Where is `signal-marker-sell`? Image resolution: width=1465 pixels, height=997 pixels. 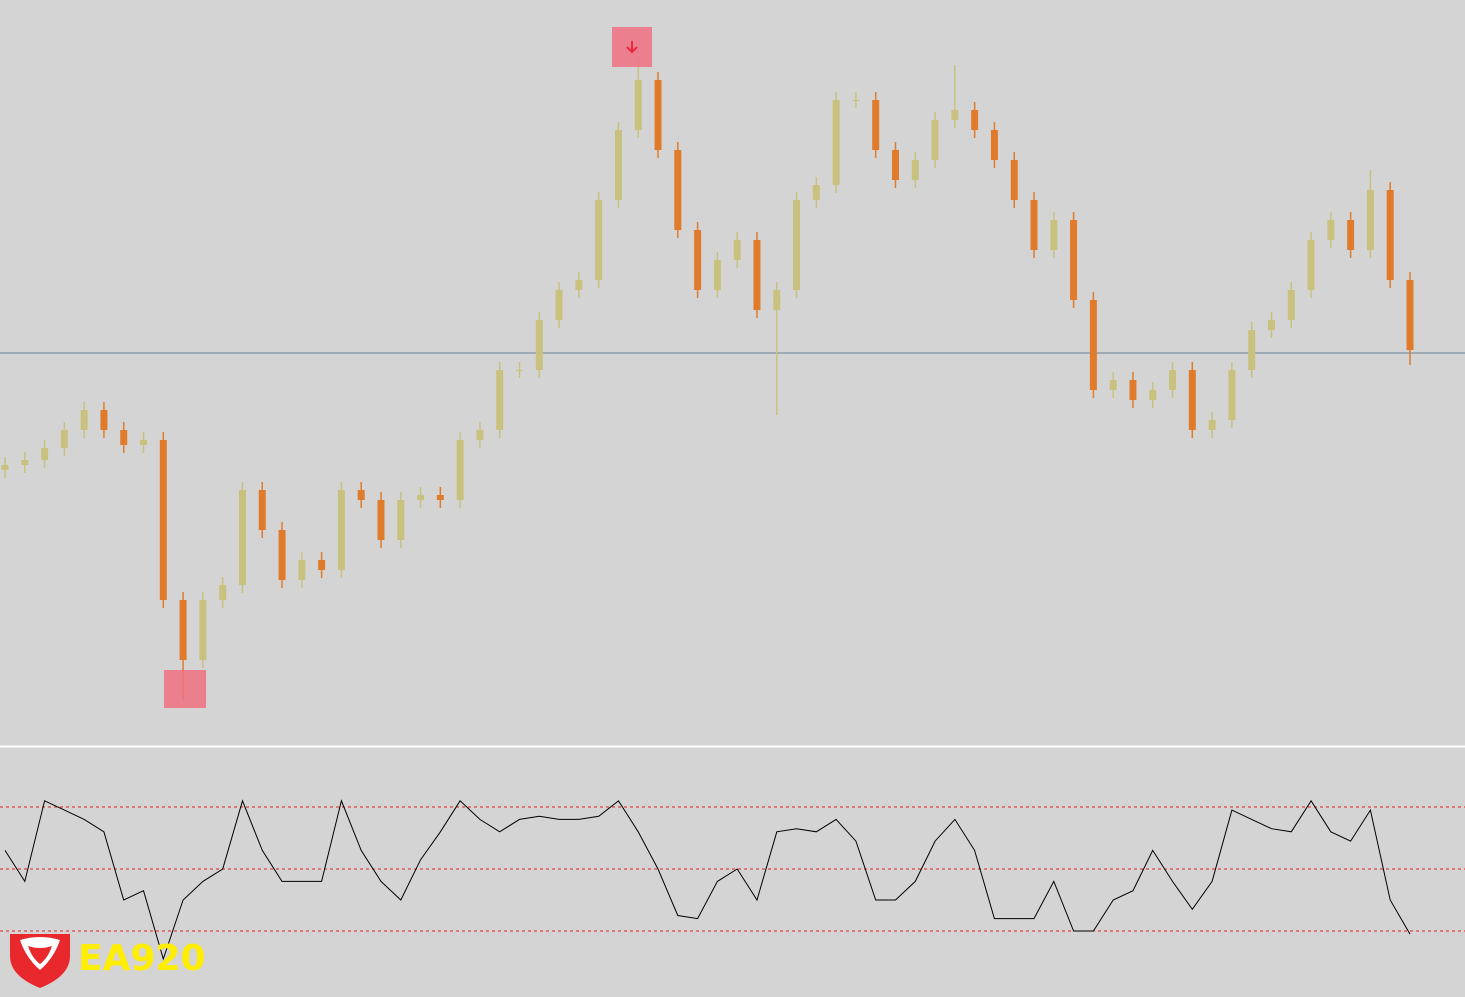
signal-marker-sell is located at coordinates (632, 47).